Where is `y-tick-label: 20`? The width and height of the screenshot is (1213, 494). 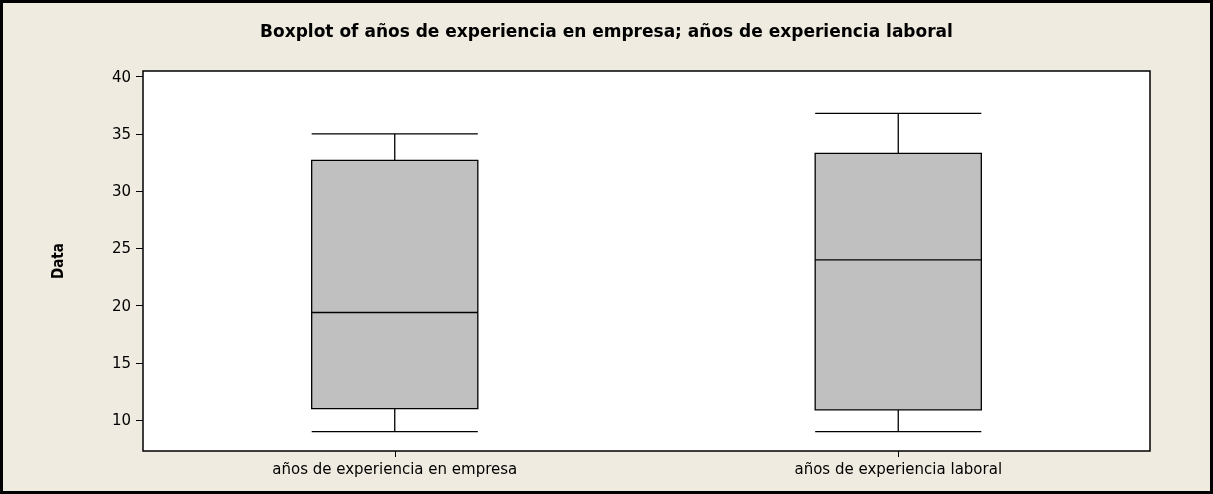 y-tick-label: 20 is located at coordinates (121, 305).